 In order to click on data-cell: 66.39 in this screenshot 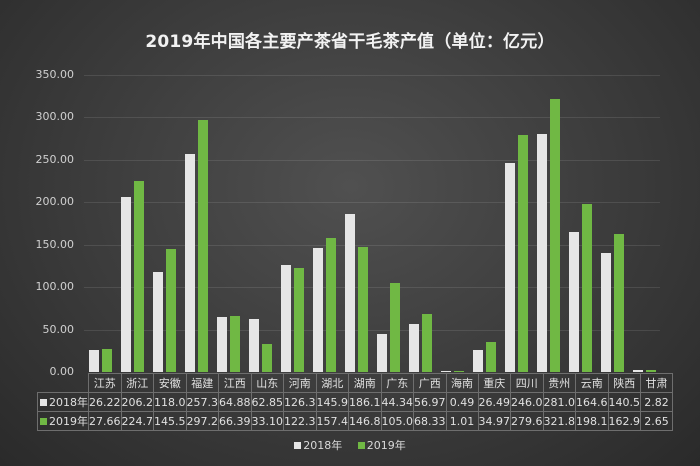, I will do `click(235, 421)`.